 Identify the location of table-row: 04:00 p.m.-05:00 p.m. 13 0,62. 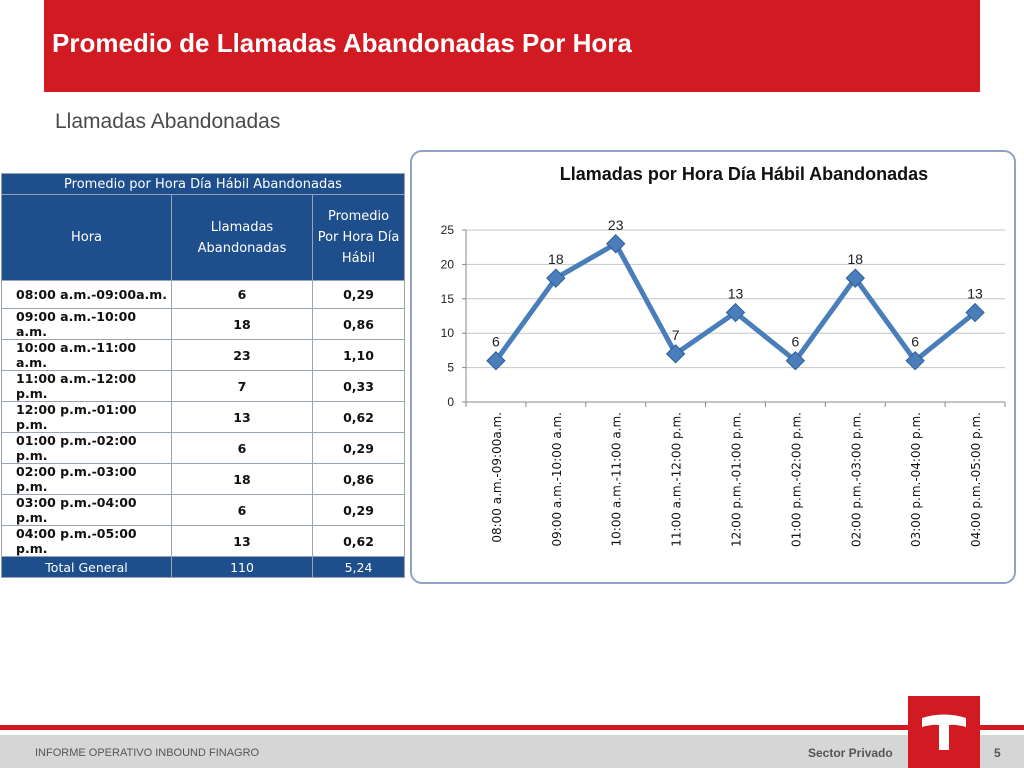
(203, 541).